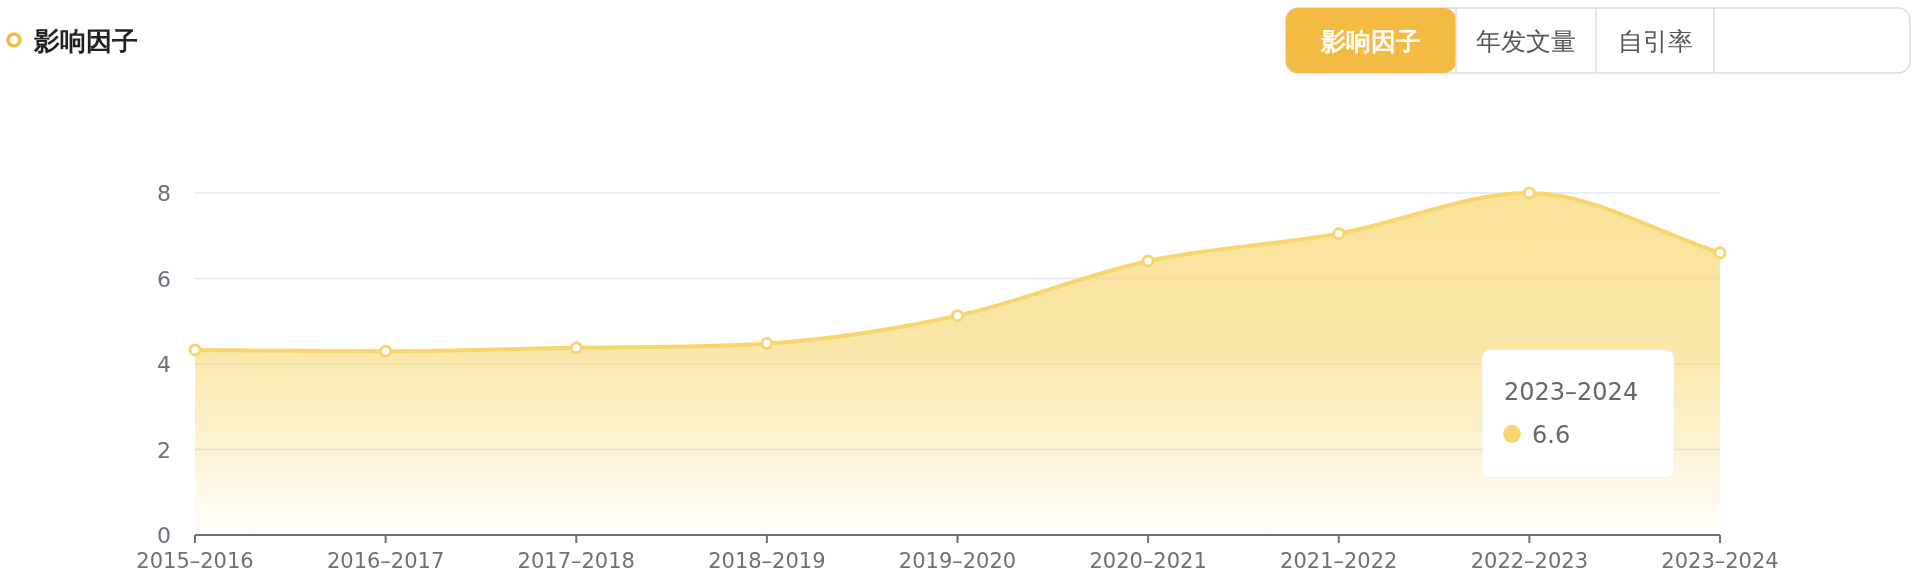 This screenshot has width=1918, height=580. I want to click on text: 自引率, so click(1655, 41).